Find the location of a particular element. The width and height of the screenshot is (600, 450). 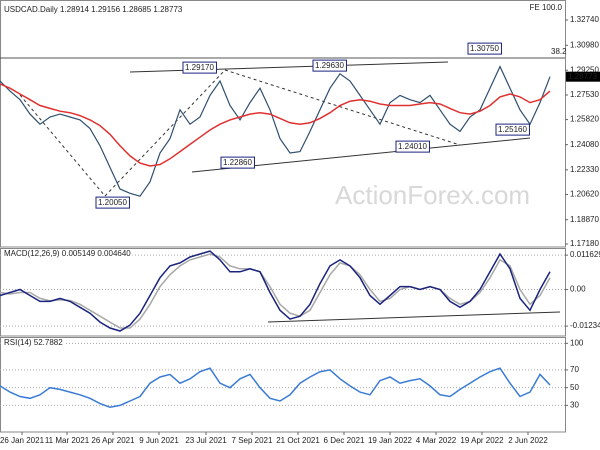

y-tick-label: 1.32740 is located at coordinates (584, 19).